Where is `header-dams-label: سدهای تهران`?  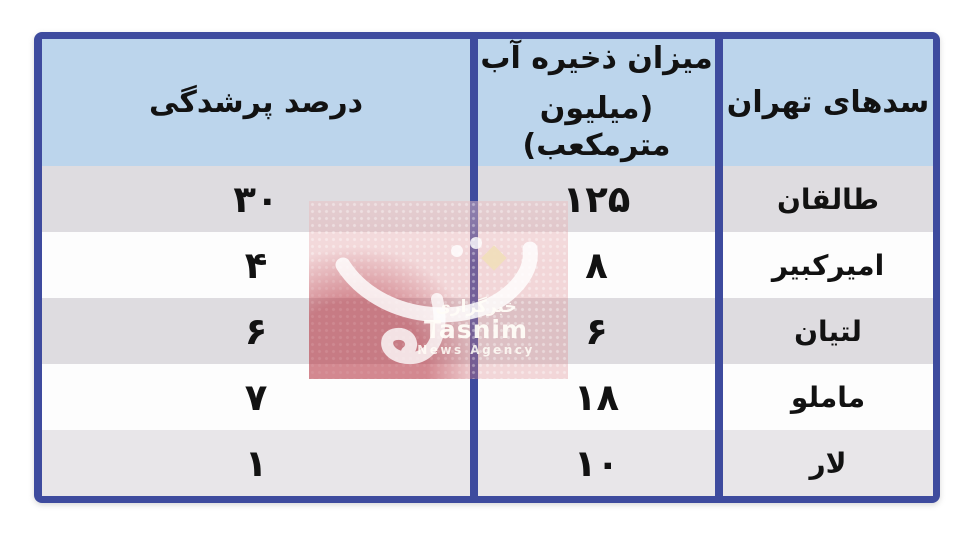
header-dams-label: سدهای تهران is located at coordinates (828, 102).